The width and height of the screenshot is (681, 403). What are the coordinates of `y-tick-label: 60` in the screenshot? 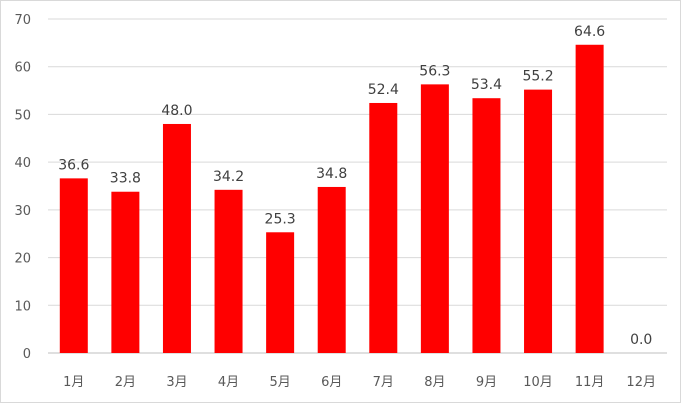 It's located at (22, 68).